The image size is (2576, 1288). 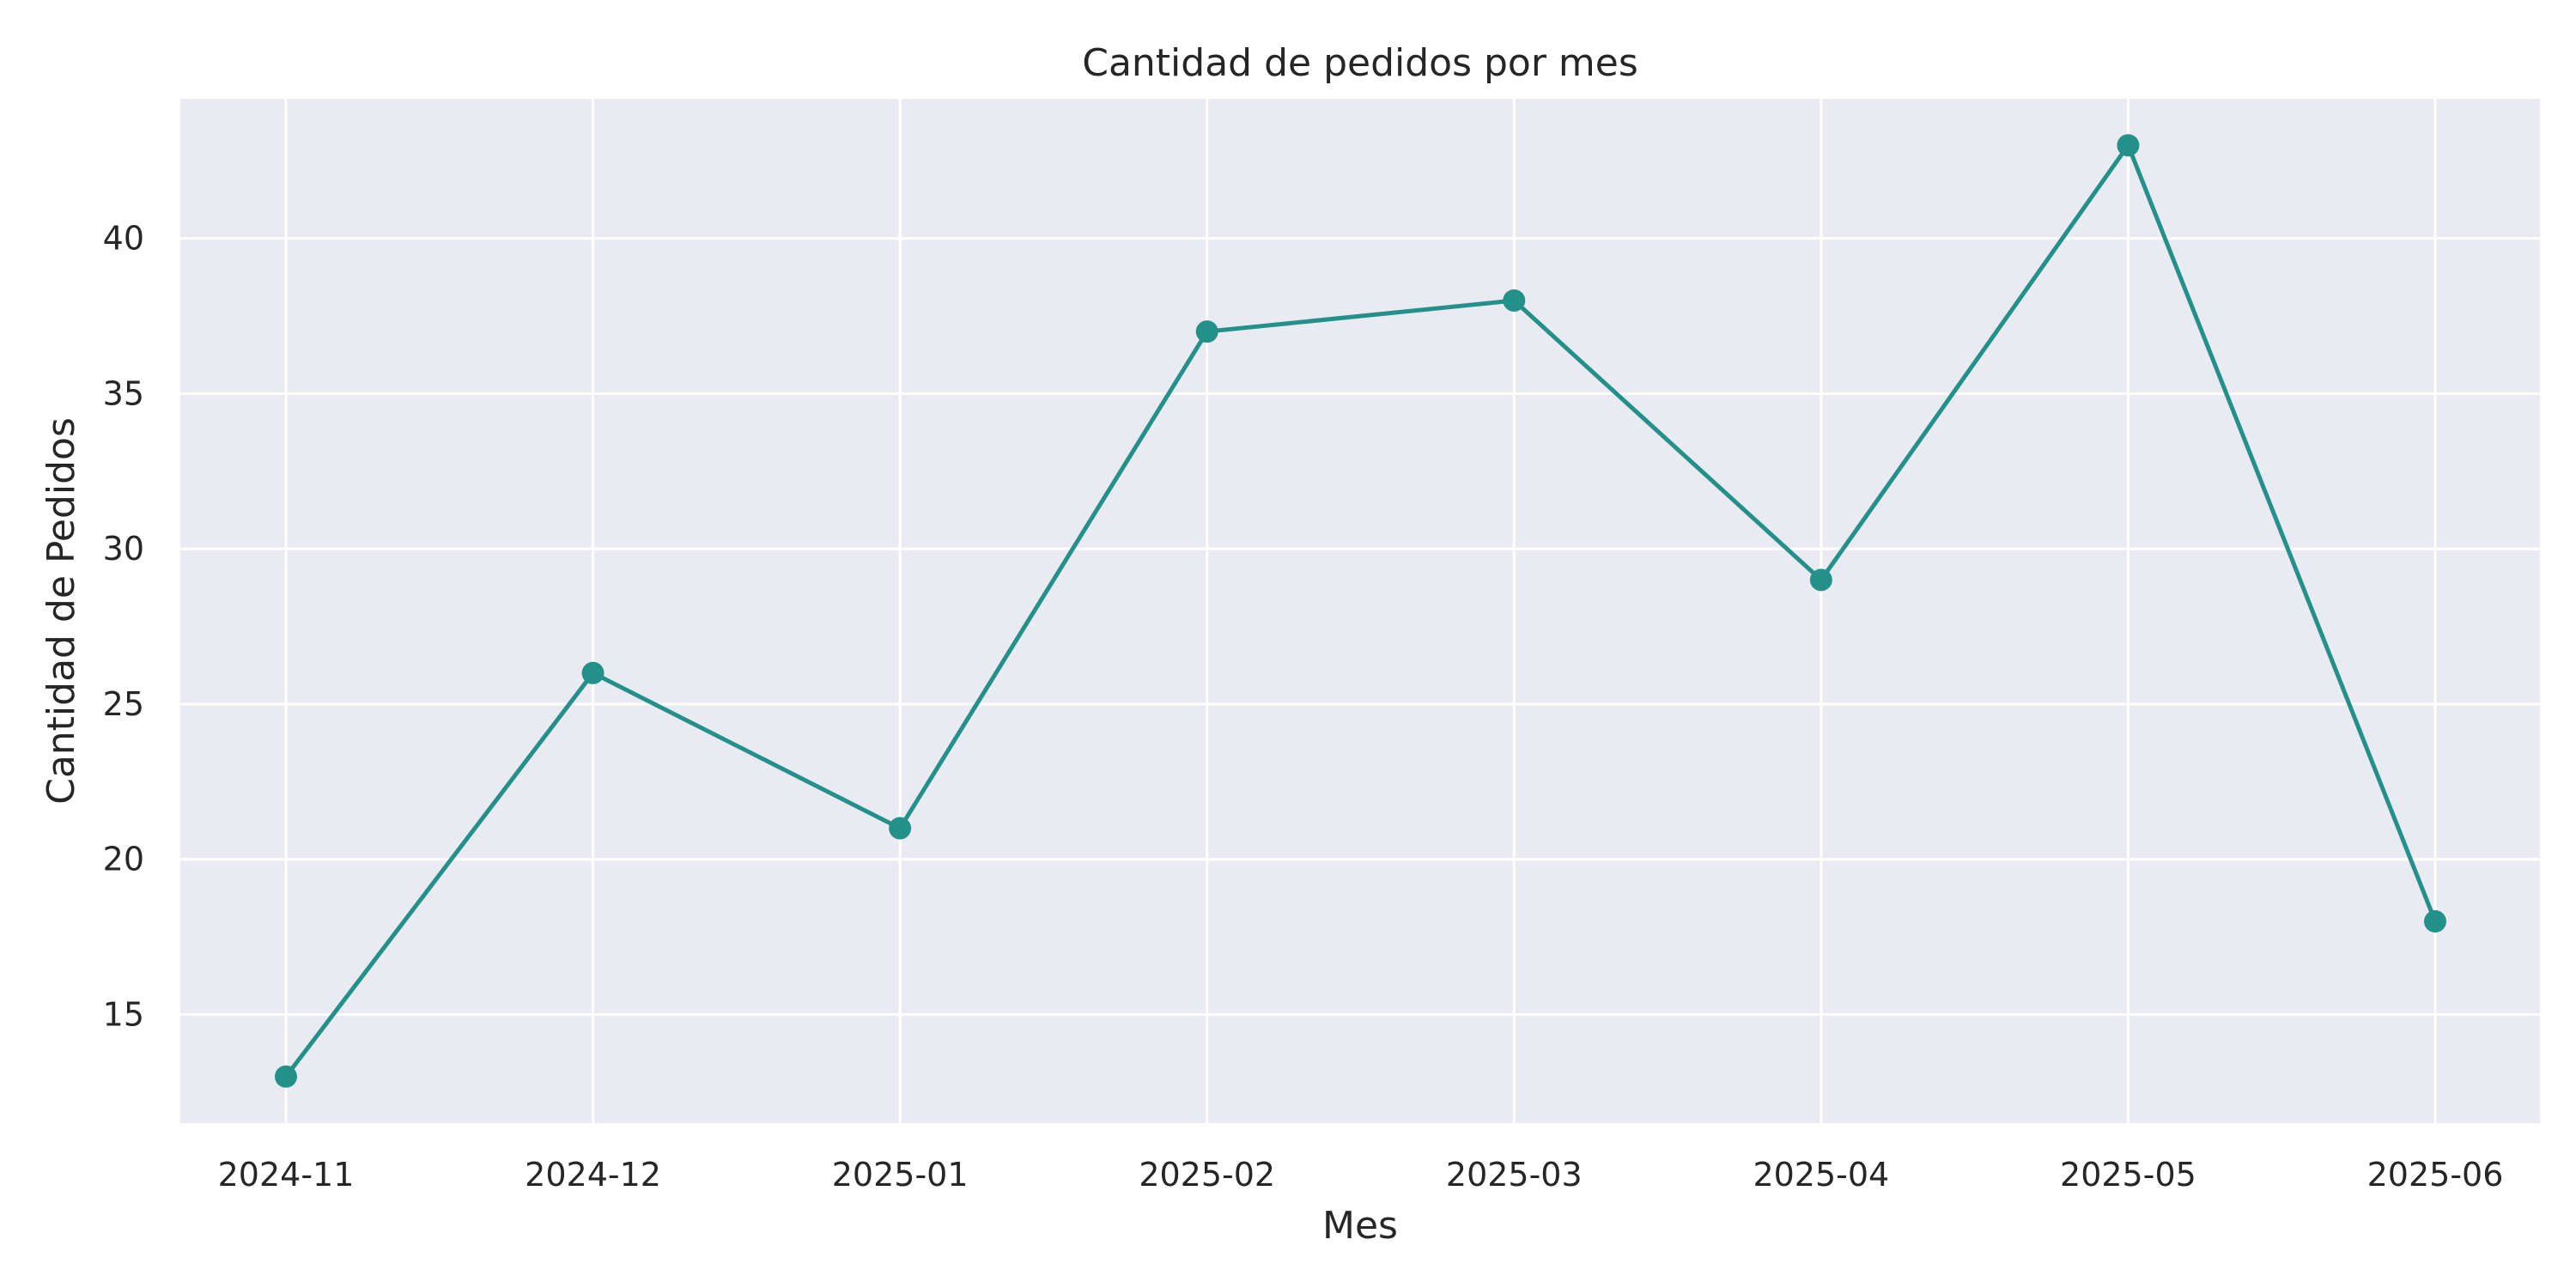 I want to click on y-axis-label: Cantidad de Pedidos, so click(x=61, y=611).